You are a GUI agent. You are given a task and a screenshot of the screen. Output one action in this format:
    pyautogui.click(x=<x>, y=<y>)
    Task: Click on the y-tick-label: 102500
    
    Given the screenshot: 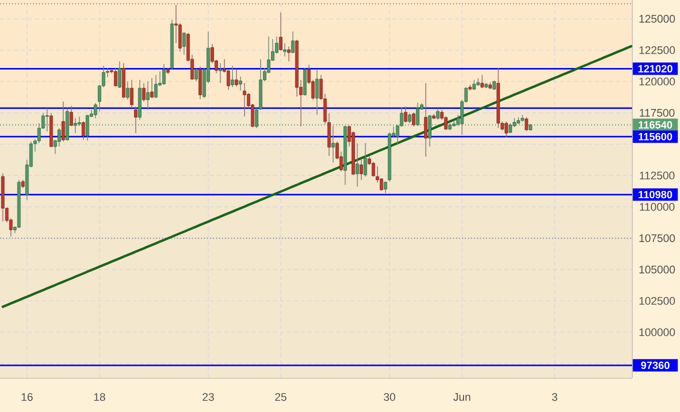 What is the action you would take?
    pyautogui.click(x=657, y=301)
    